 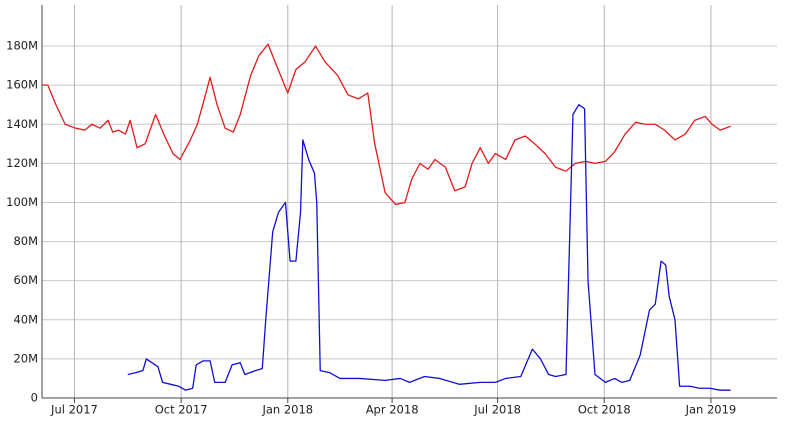 What do you see at coordinates (25, 280) in the screenshot?
I see `y-tick-label: 60M` at bounding box center [25, 280].